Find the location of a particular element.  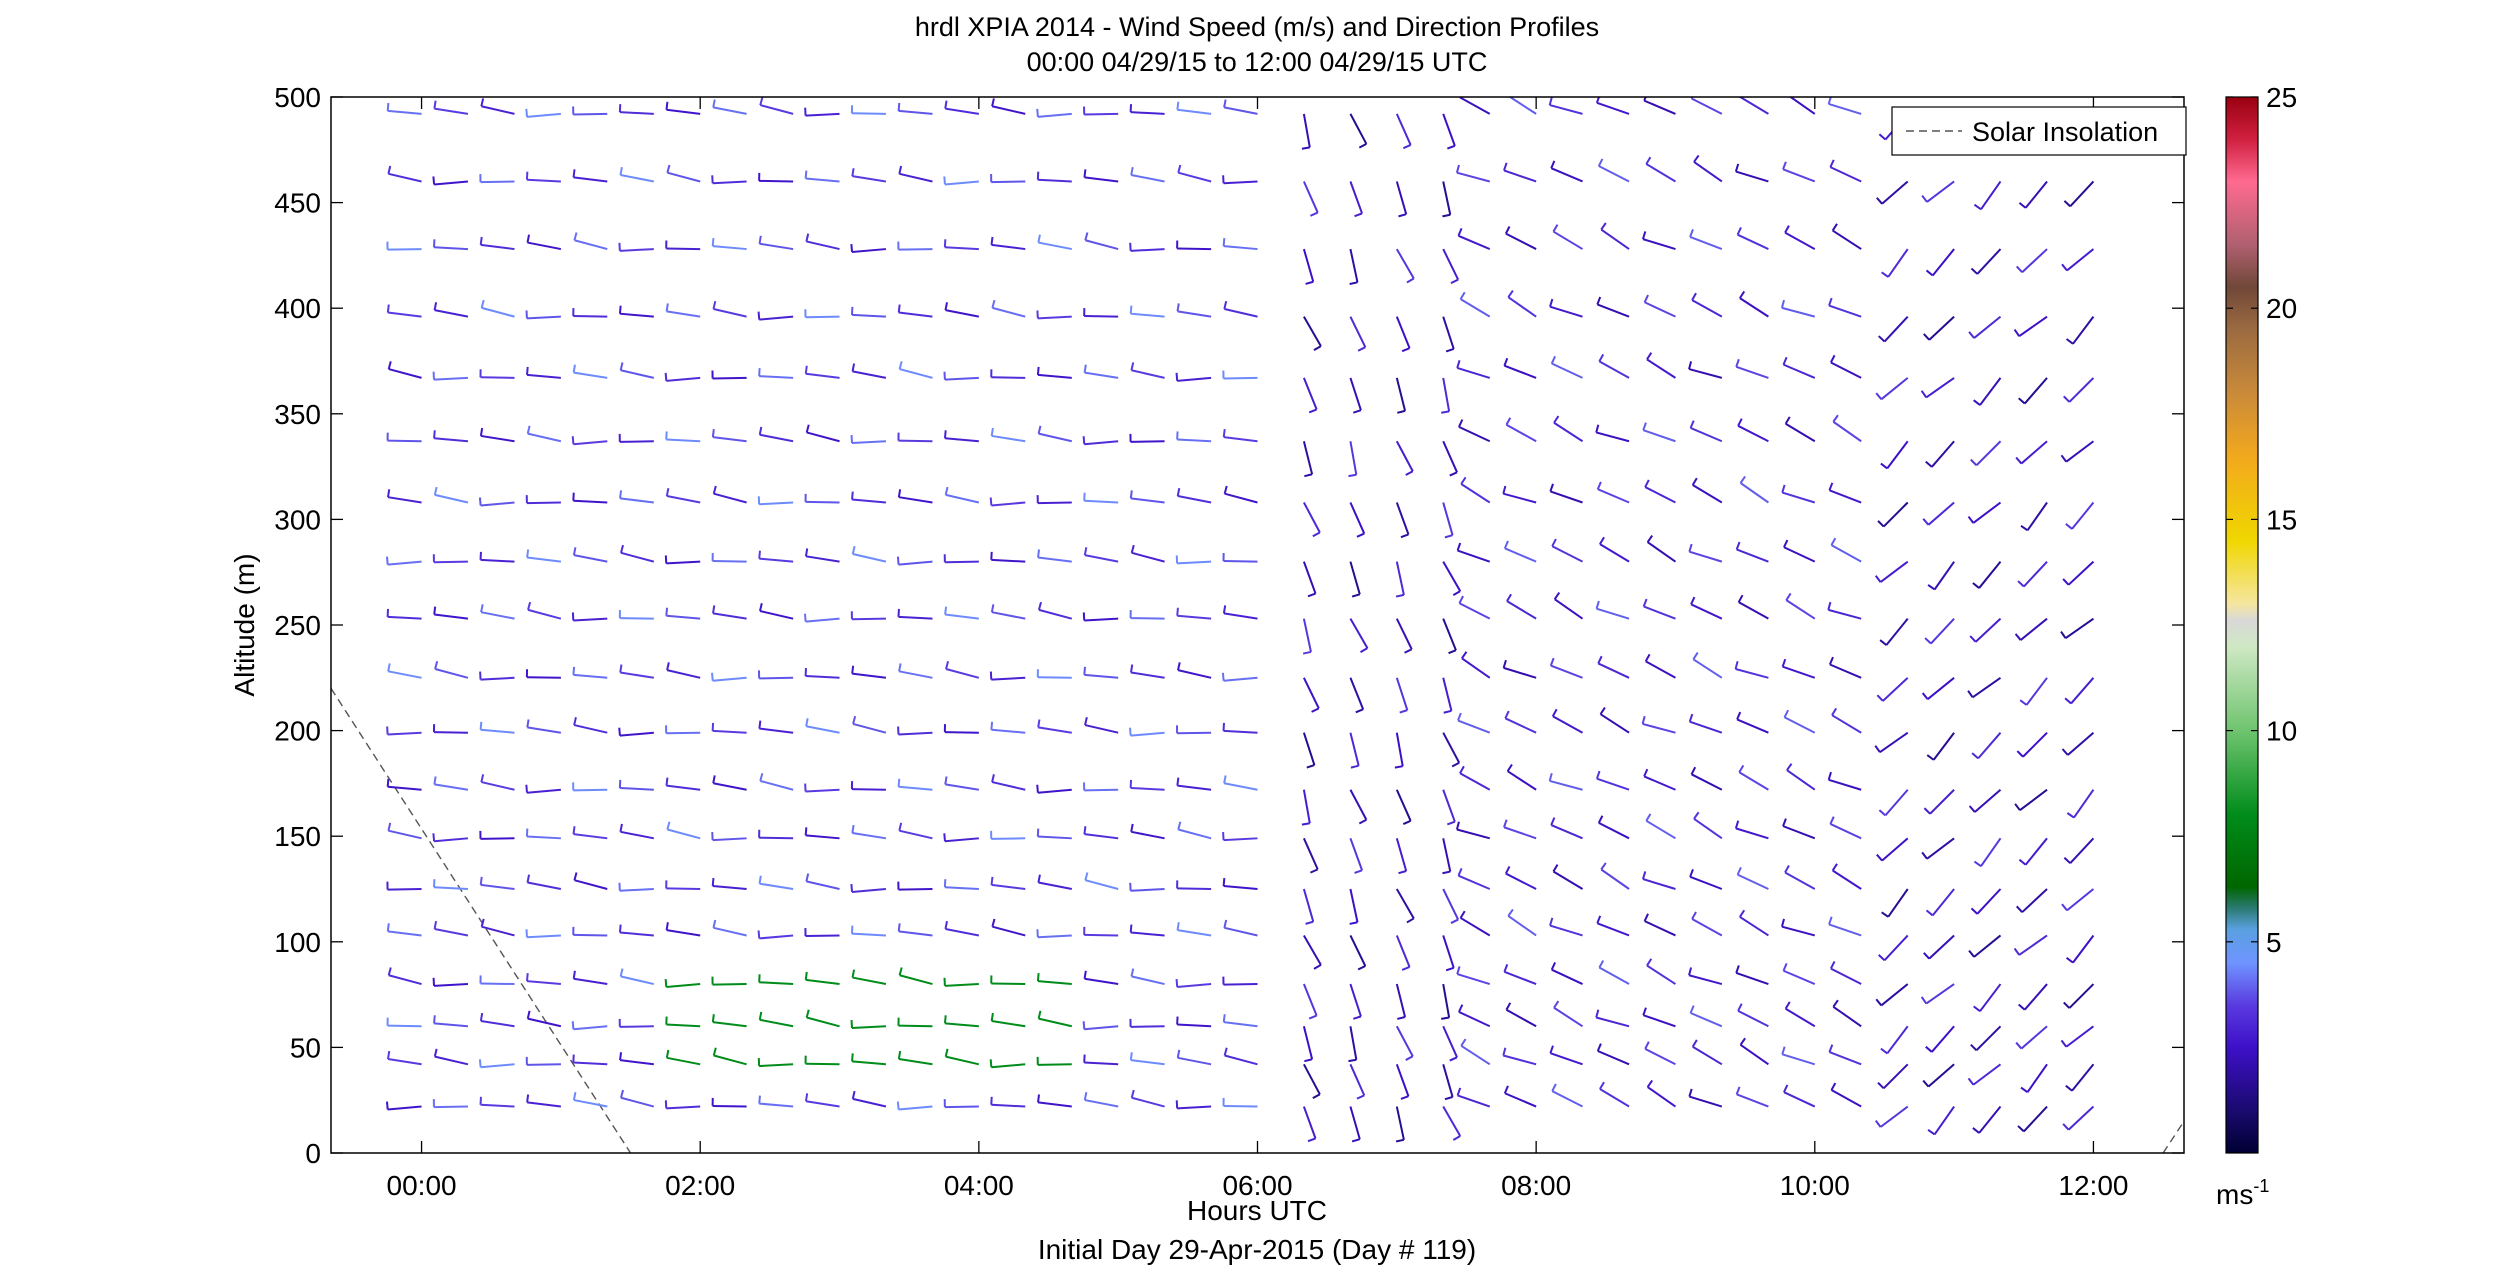

y-tick-label: 500 is located at coordinates (297, 97).